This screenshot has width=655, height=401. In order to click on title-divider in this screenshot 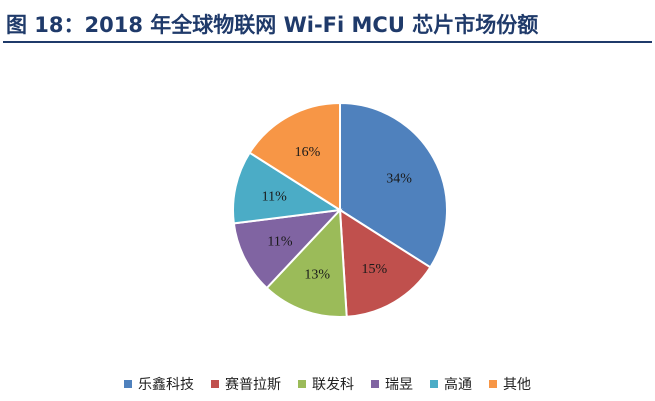, I will do `click(327, 42)`.